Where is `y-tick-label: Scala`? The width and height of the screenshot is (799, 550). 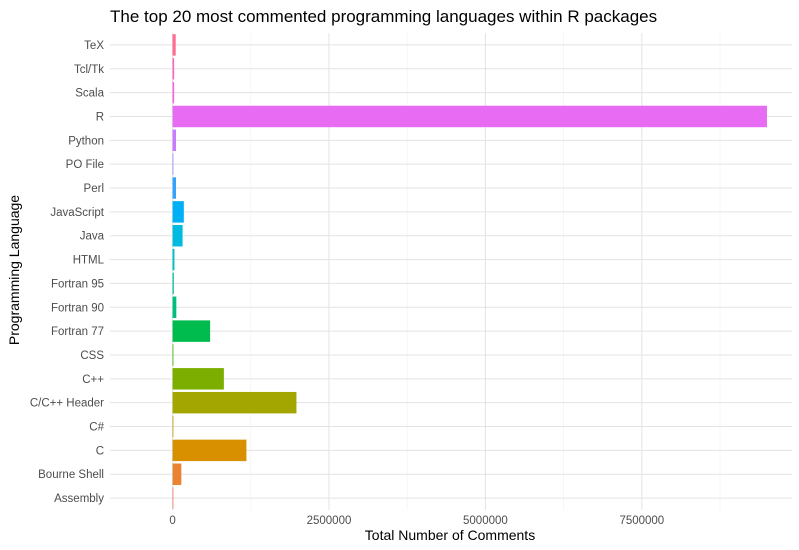
y-tick-label: Scala is located at coordinates (89, 94).